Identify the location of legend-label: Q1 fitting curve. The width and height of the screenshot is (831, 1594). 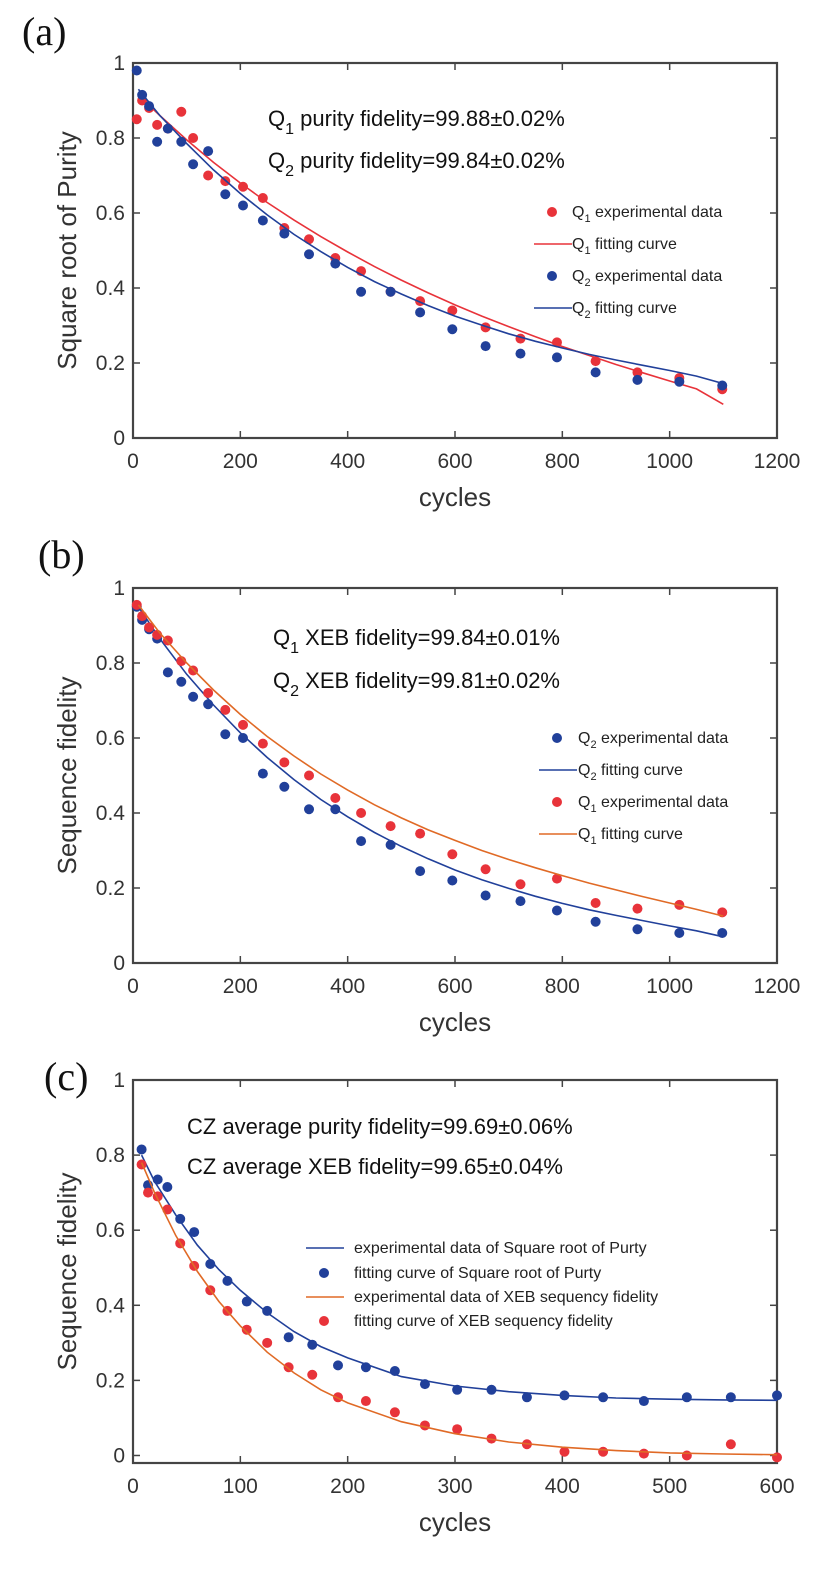
(624, 246).